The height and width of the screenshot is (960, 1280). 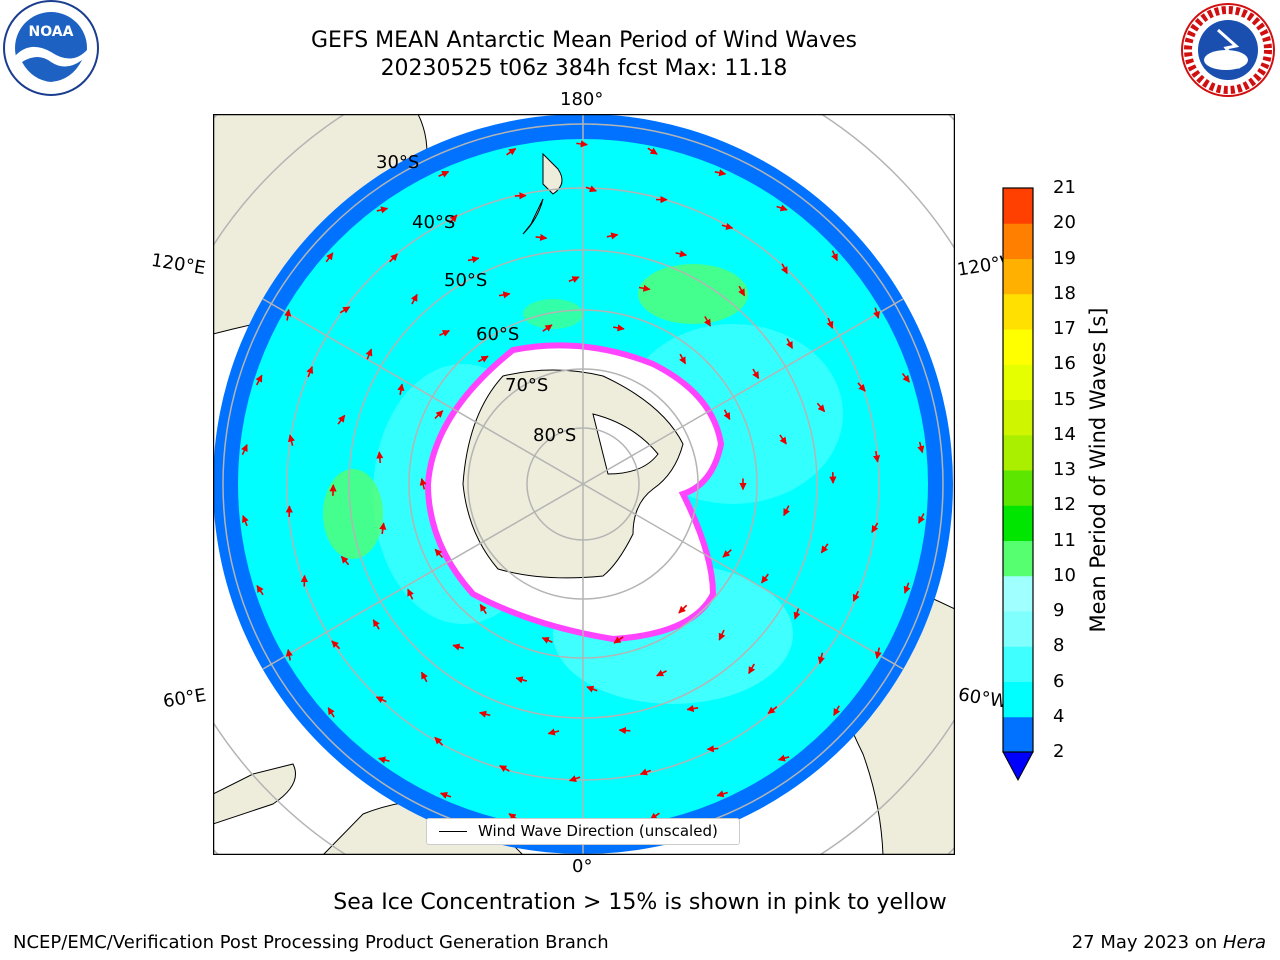 I want to click on colorbar-tick-label: 19, so click(x=1064, y=258).